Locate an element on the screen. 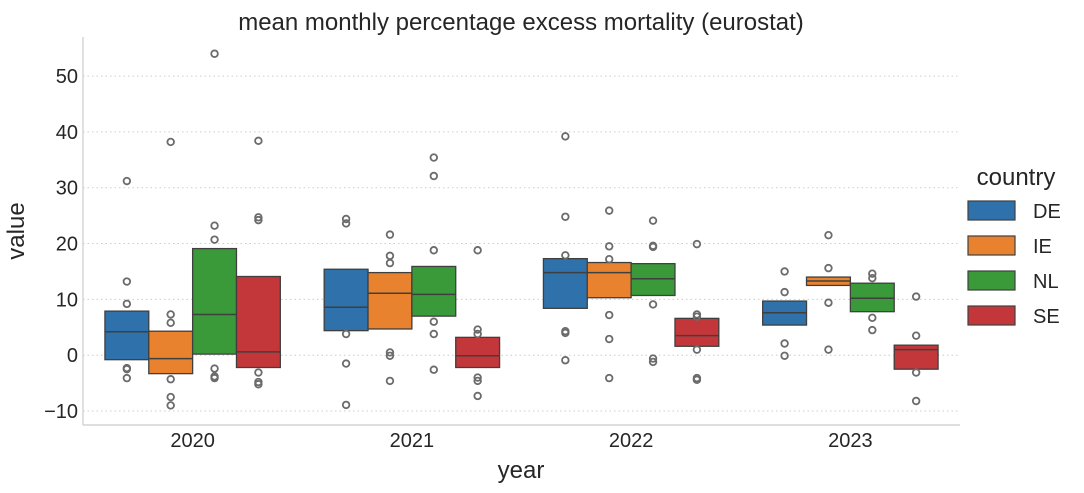 This screenshot has width=1084, height=493. box-de-2020 is located at coordinates (127, 279).